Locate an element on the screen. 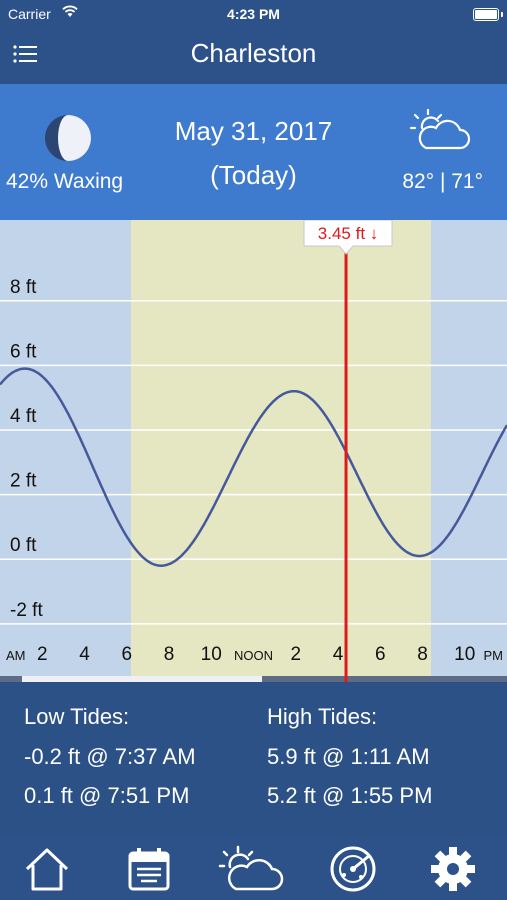 This screenshot has height=900, width=507. x-tick-label: AM is located at coordinates (16, 655).